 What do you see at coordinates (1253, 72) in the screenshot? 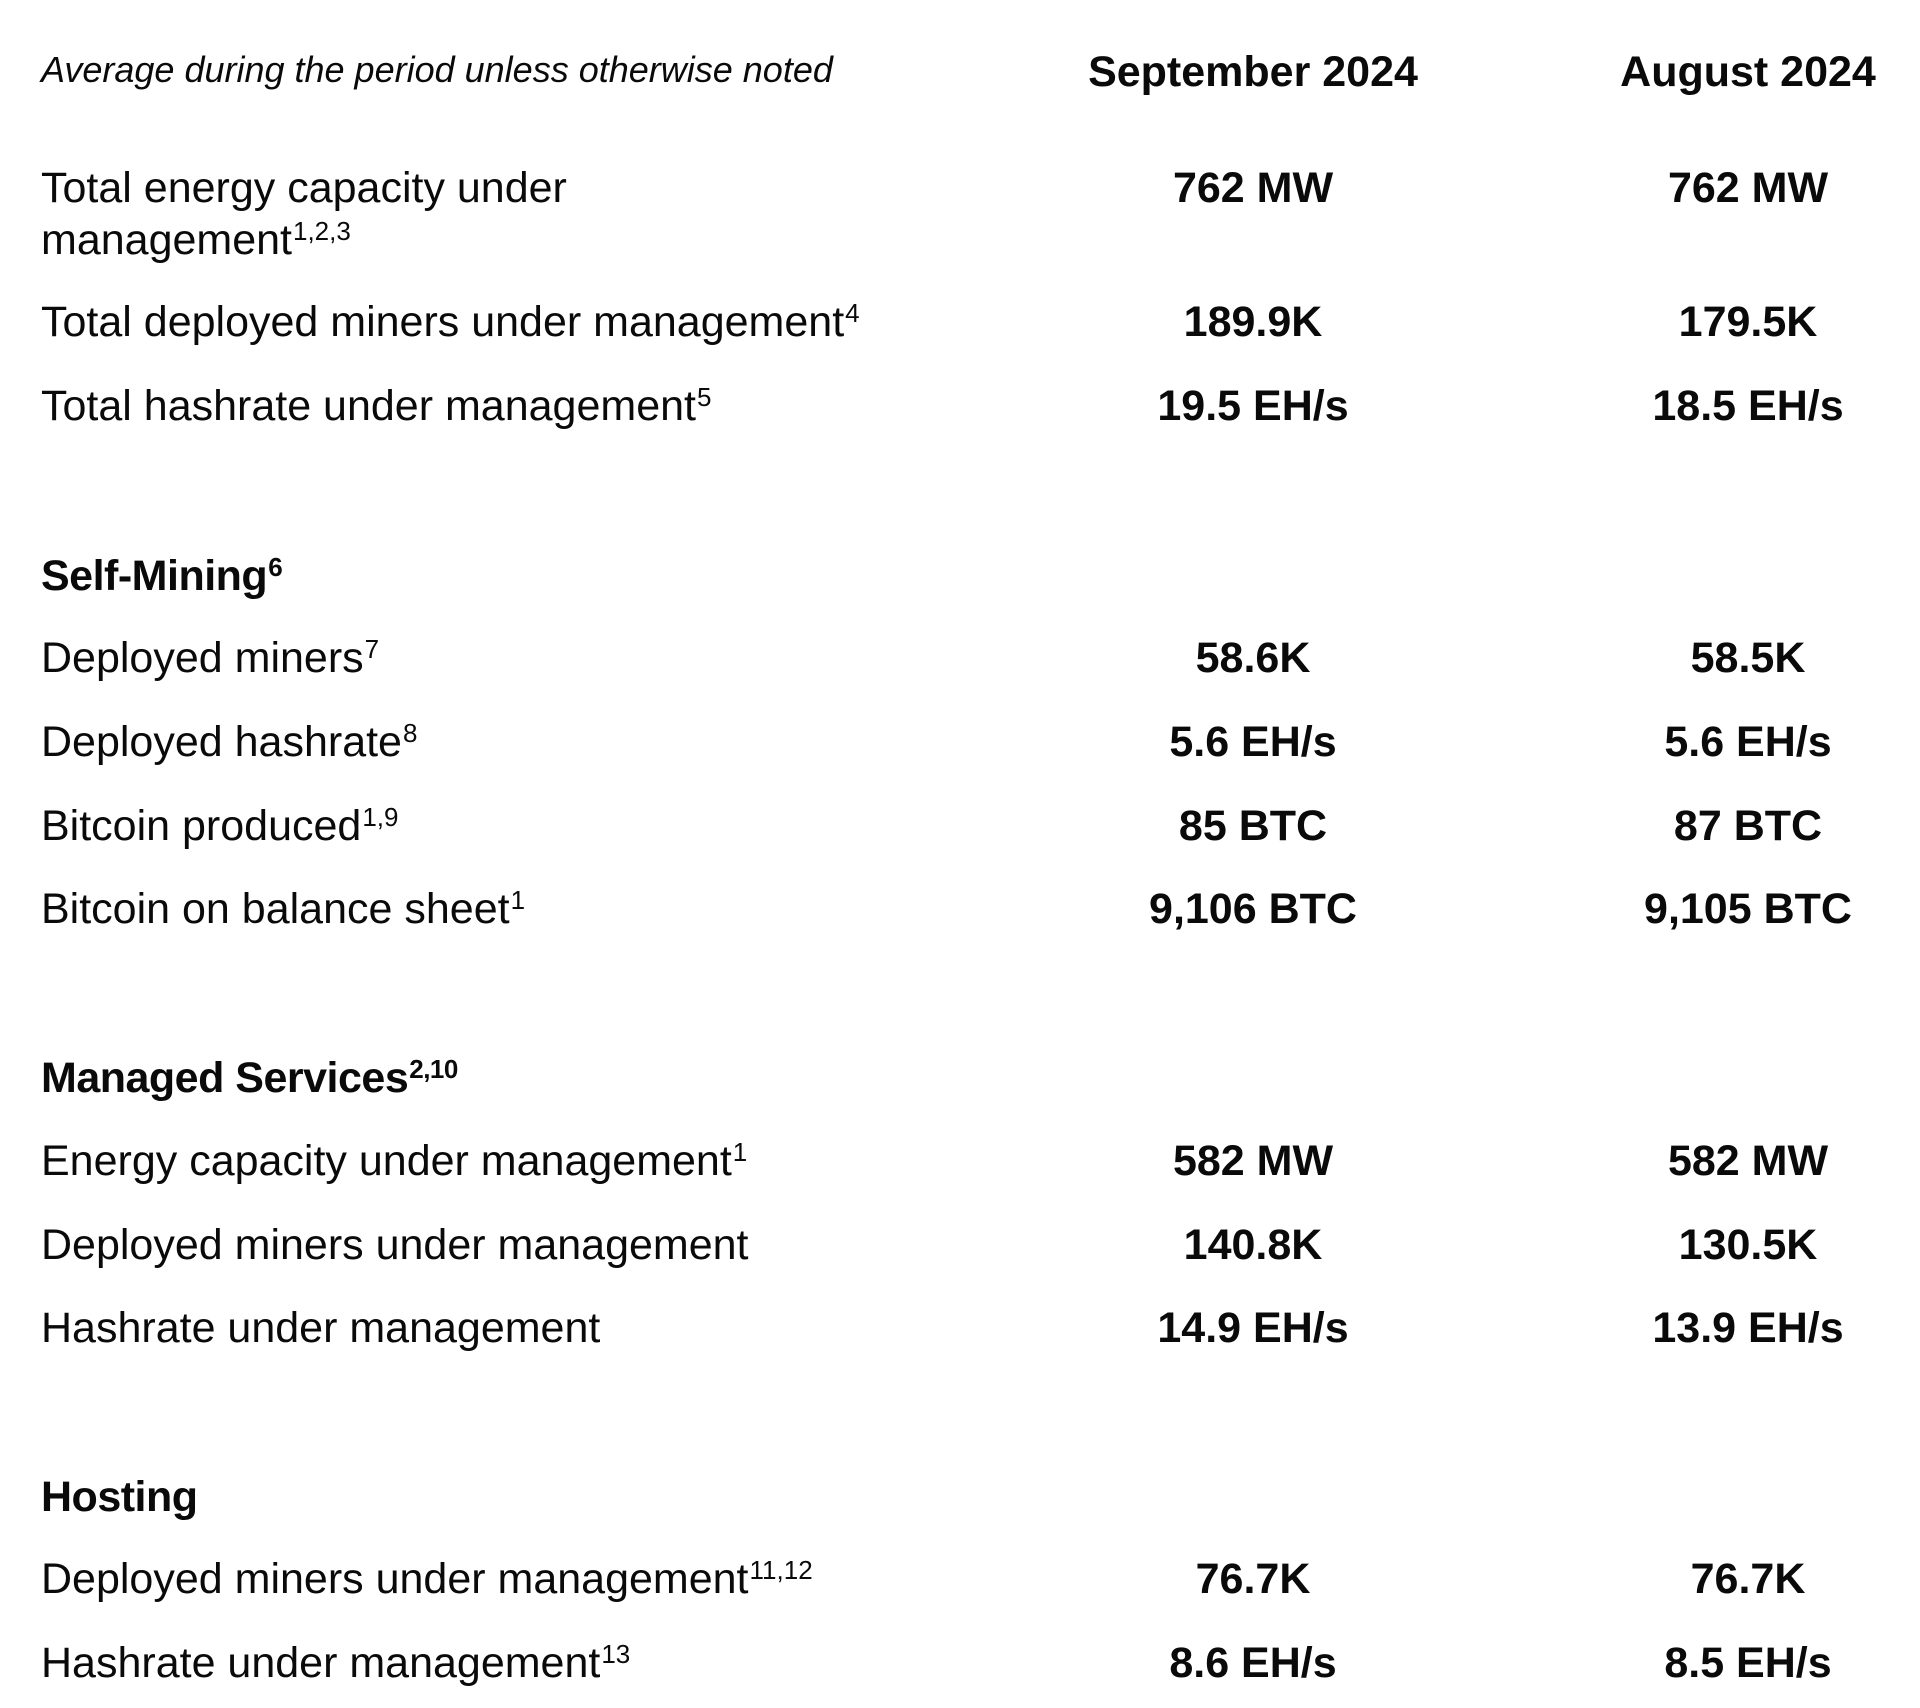
I see `column-header-september: September 2024` at bounding box center [1253, 72].